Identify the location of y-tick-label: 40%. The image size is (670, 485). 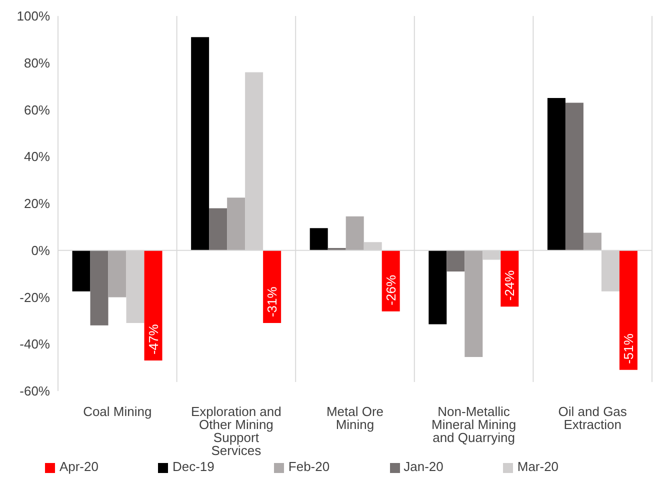
(37, 156).